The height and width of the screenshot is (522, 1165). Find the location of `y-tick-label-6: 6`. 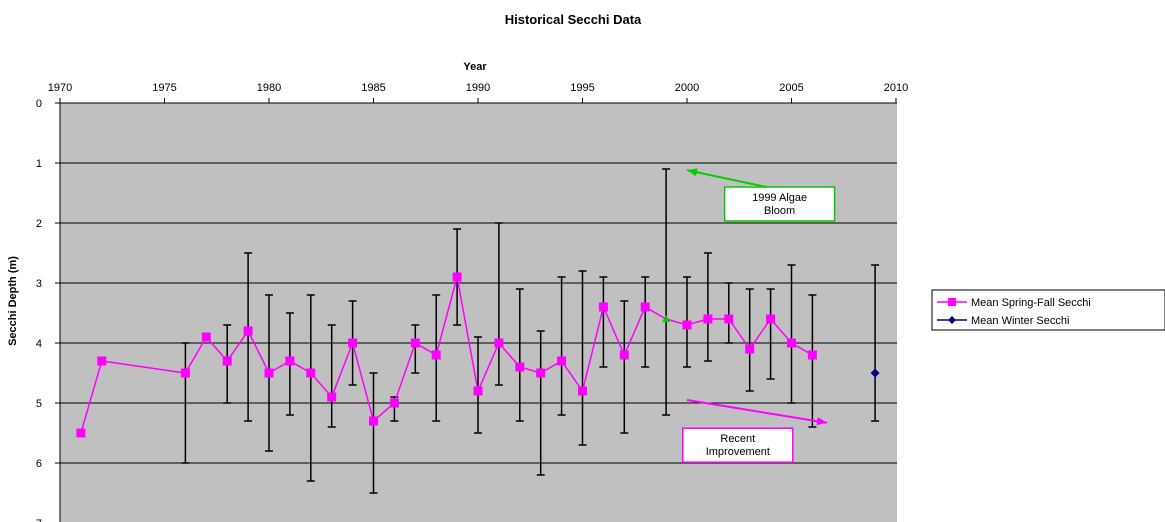

y-tick-label-6: 6 is located at coordinates (39, 464).